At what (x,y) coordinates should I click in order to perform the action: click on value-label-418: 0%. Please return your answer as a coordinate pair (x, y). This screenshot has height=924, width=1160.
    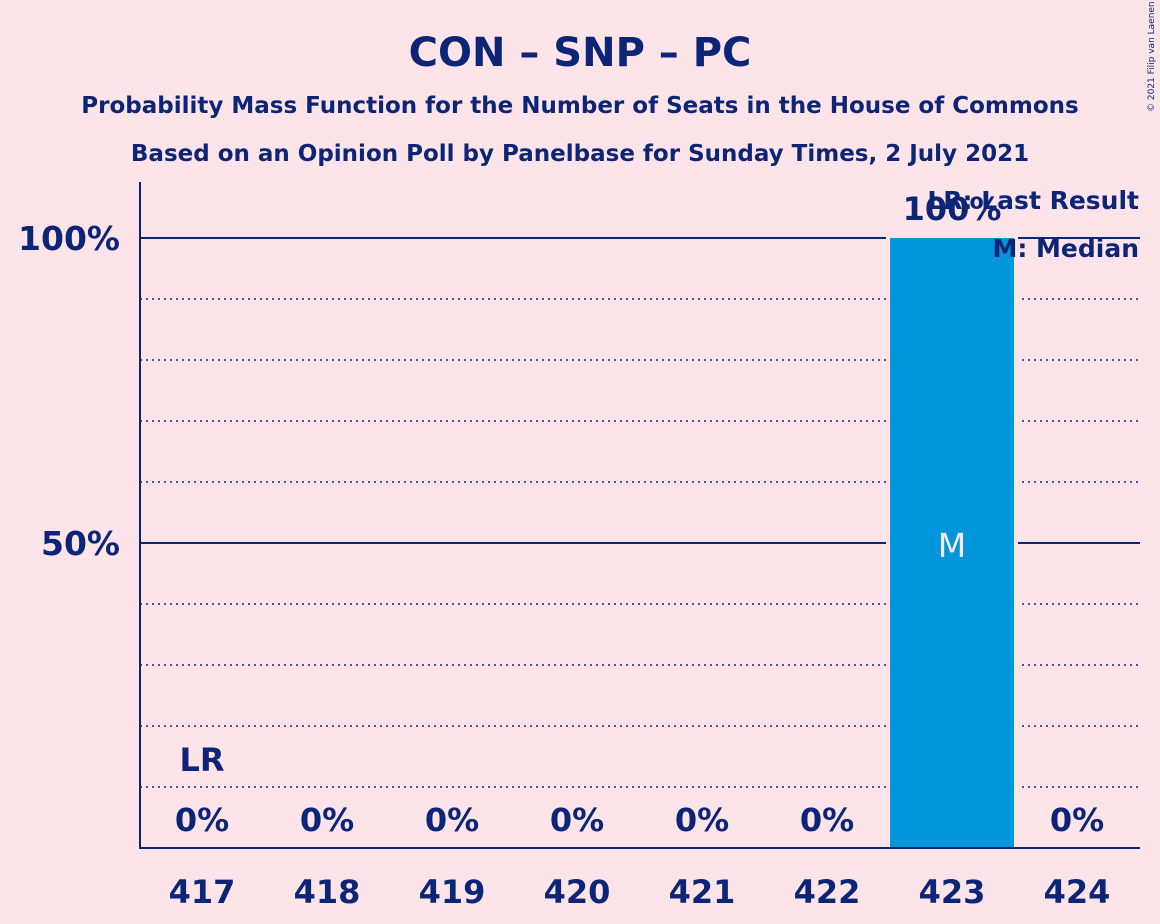
    Looking at the image, I should click on (327, 820).